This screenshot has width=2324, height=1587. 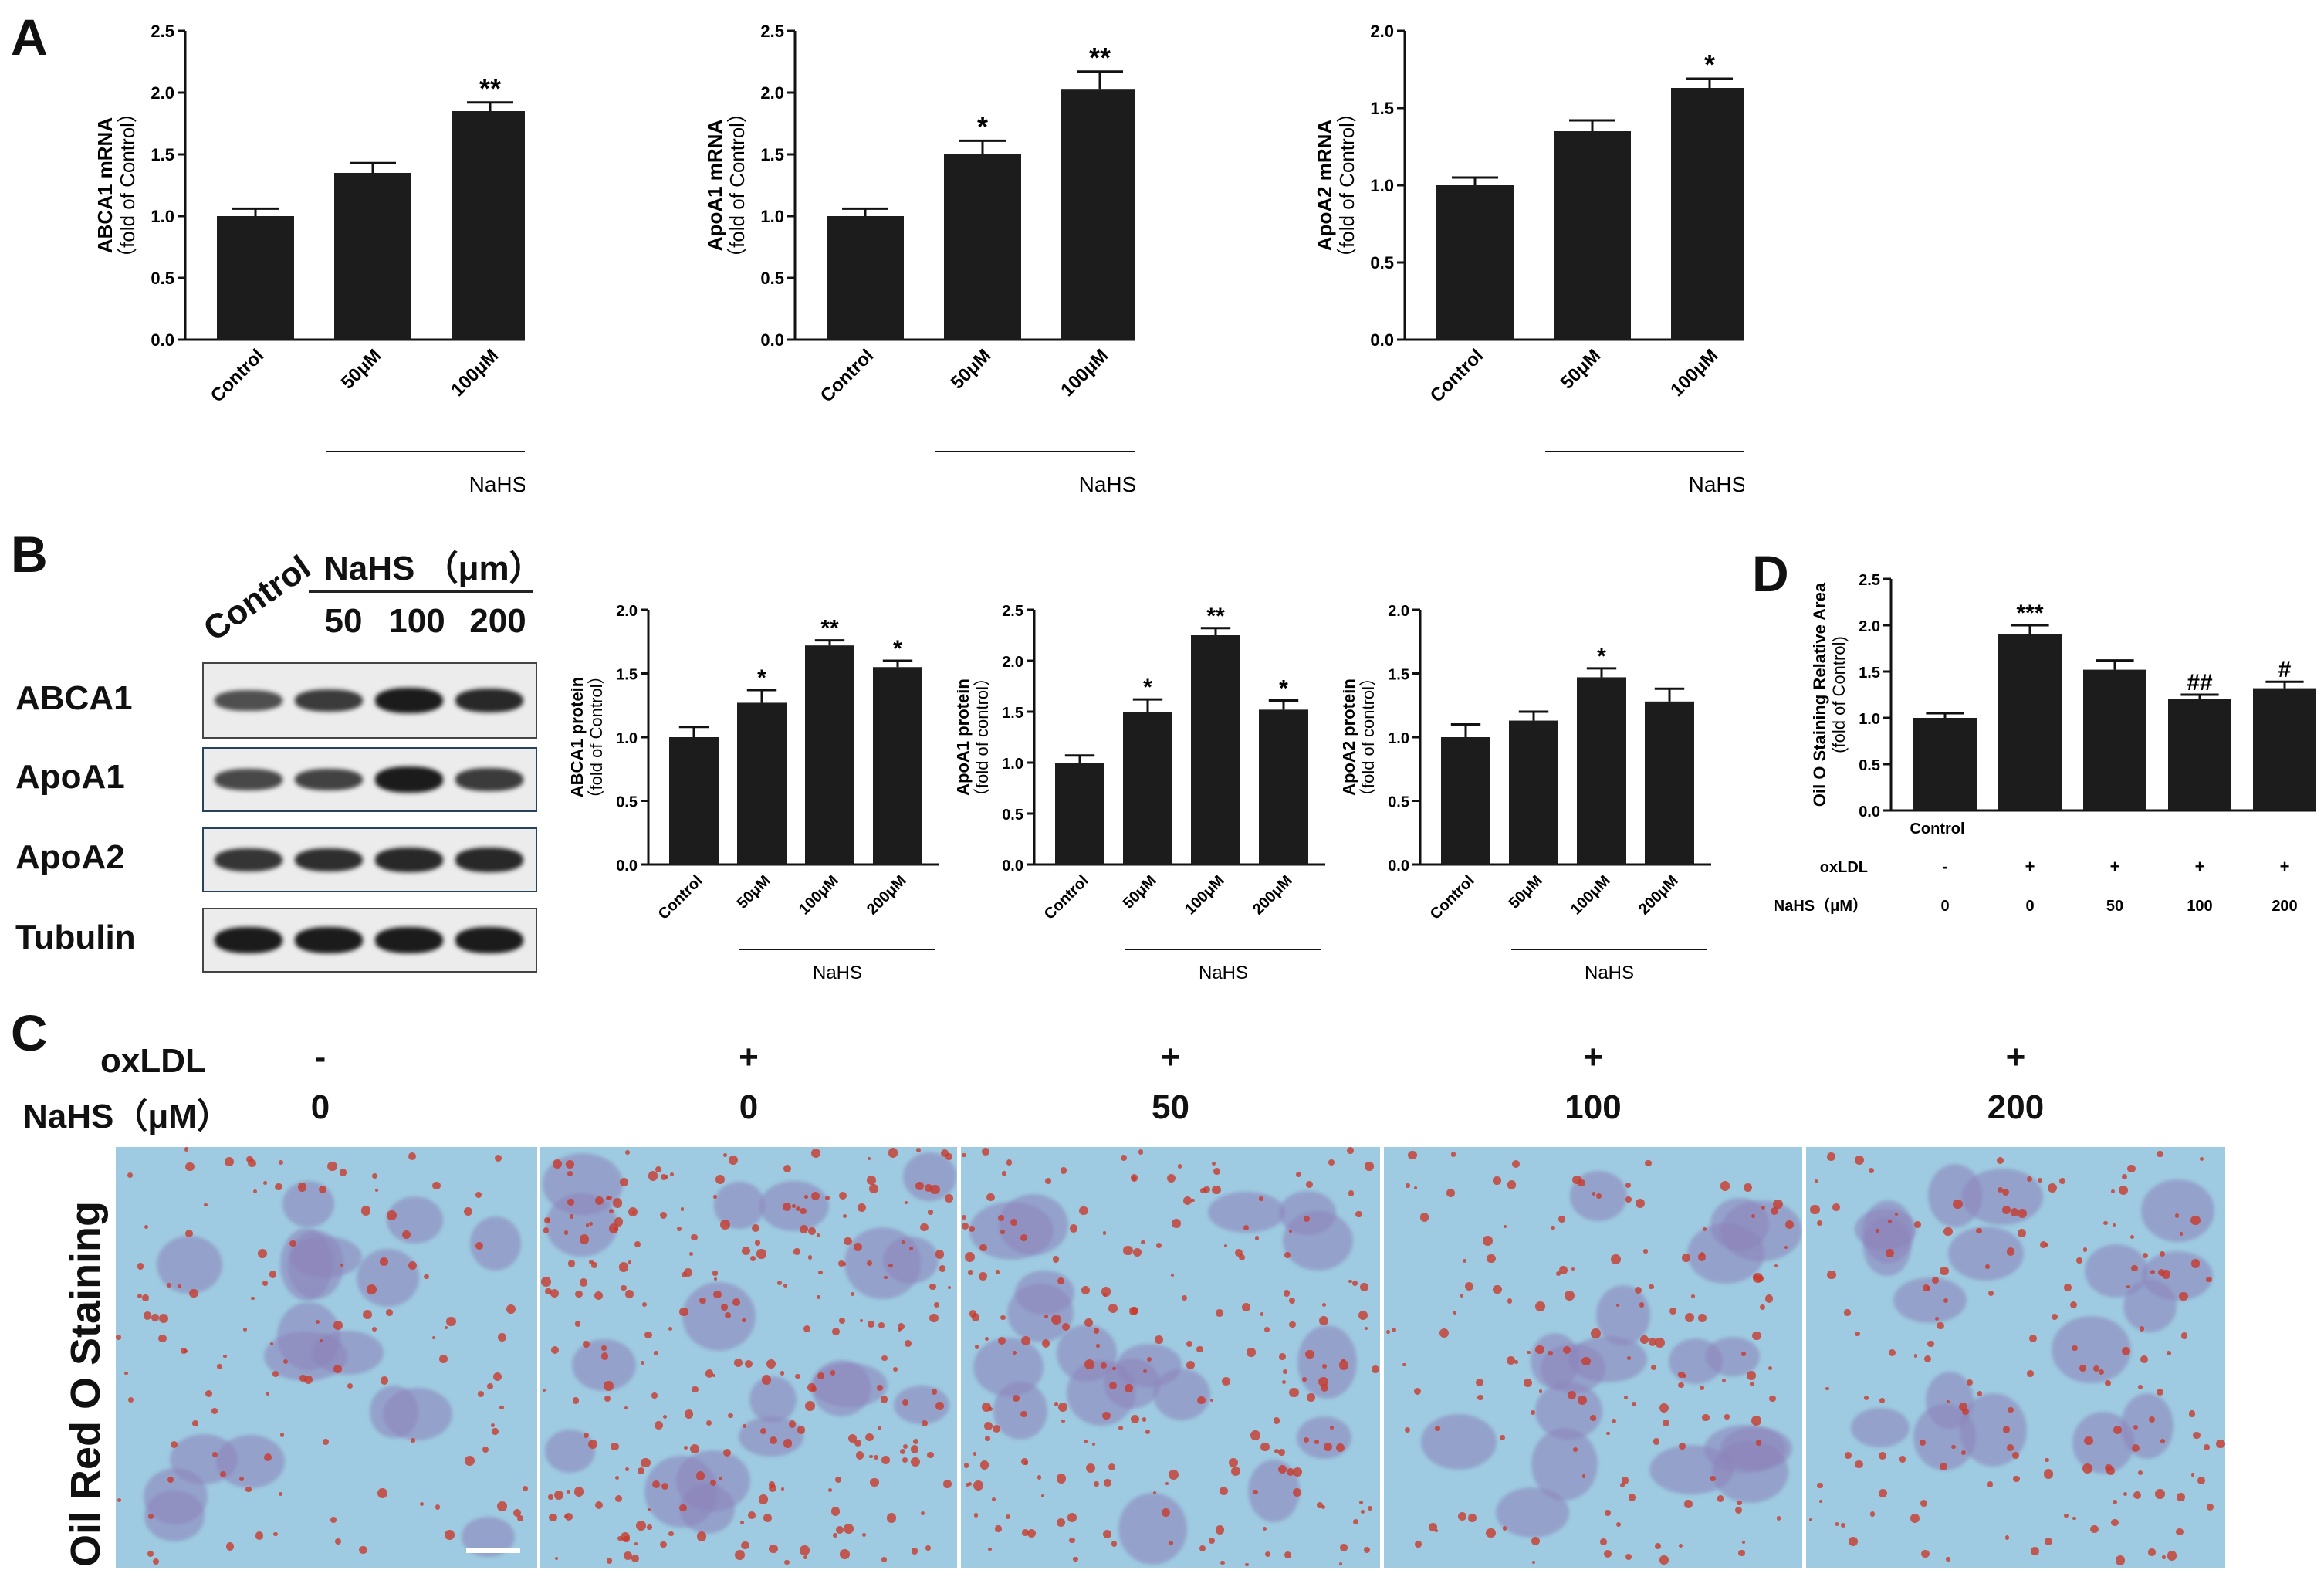 What do you see at coordinates (361, 369) in the screenshot?
I see `category-label: 50μM` at bounding box center [361, 369].